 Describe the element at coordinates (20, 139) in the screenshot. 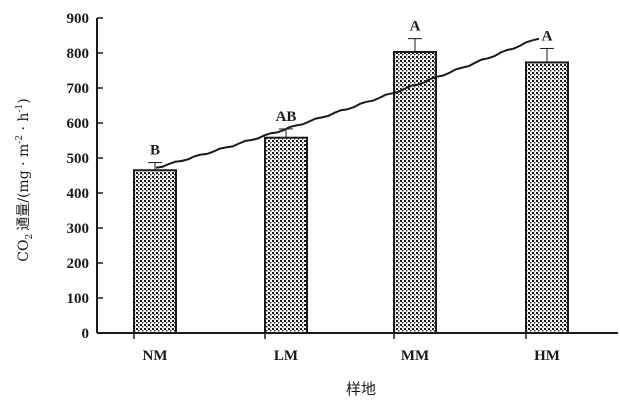

I see `y-axis-title-sup-m: -2` at that location.